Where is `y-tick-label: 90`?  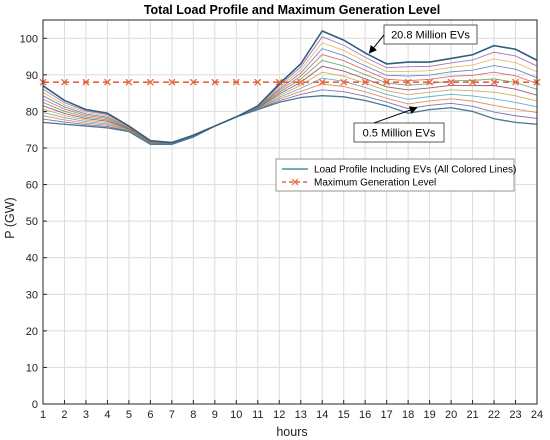
y-tick-label: 90 is located at coordinates (32, 76).